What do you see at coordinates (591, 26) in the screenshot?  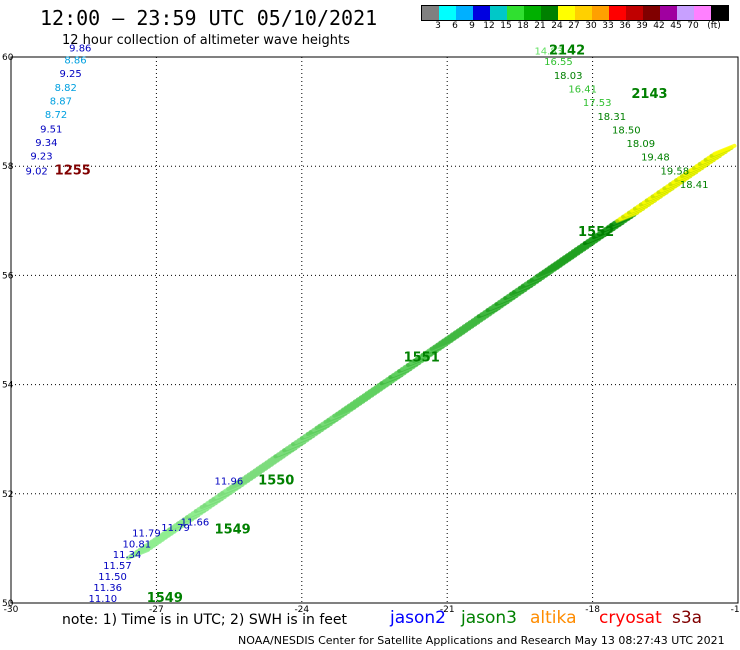 I see `color-scale-label: 30` at bounding box center [591, 26].